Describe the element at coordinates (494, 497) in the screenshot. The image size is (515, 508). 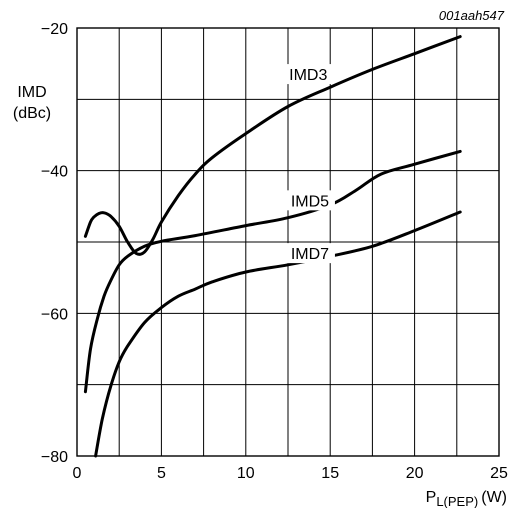
I see `x-axis-label-unit: (W)` at that location.